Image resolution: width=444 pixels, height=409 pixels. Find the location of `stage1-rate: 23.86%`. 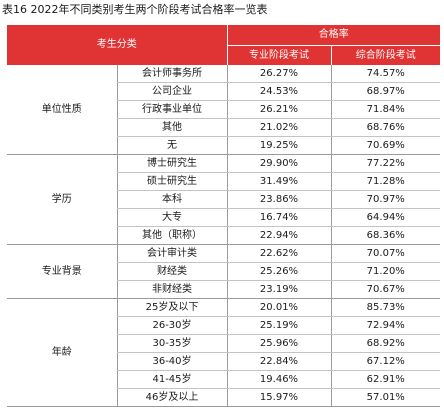

stage1-rate: 23.86% is located at coordinates (278, 199).